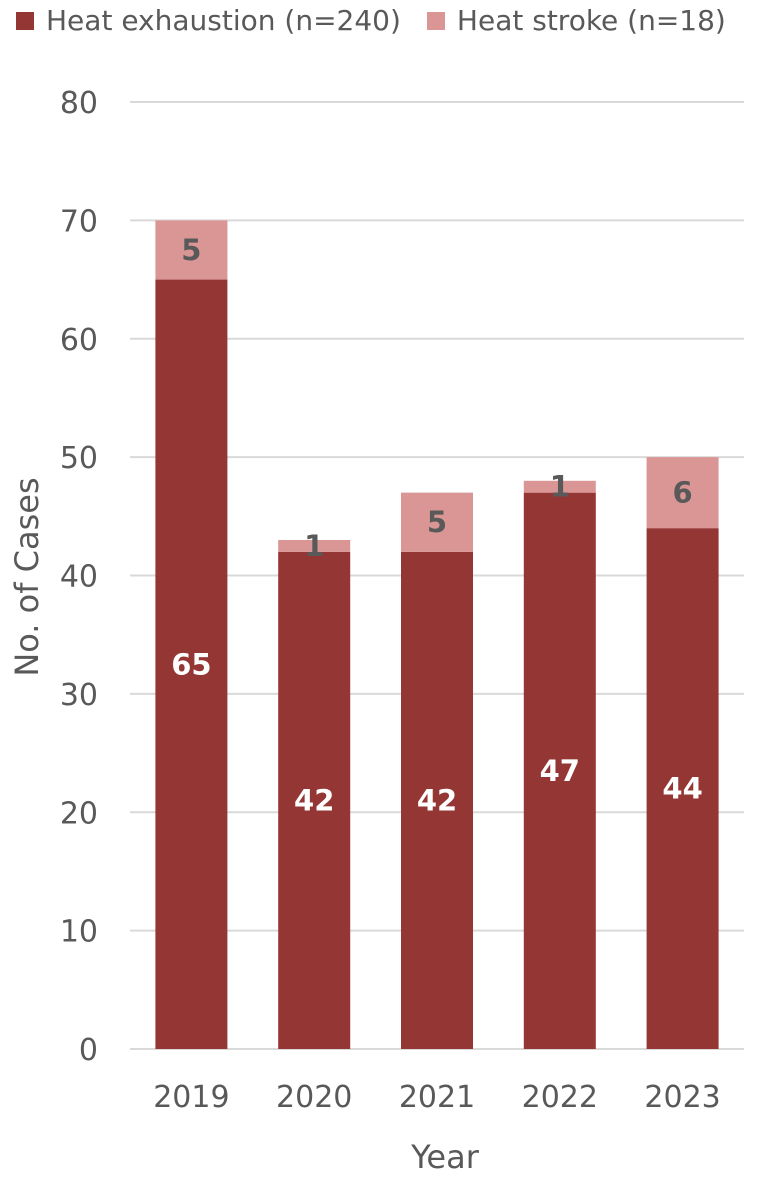  I want to click on y-tick-label: 50, so click(79, 458).